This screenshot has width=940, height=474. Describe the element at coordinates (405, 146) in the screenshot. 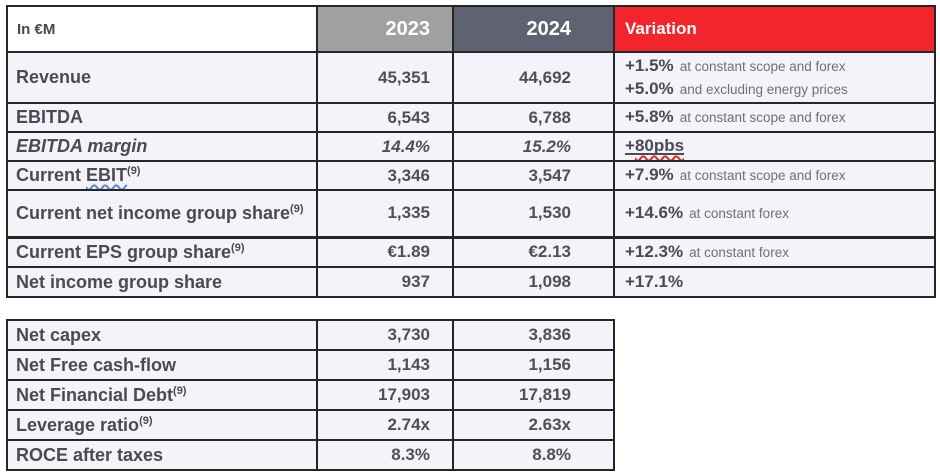

I see `value-text: 14.4%` at that location.